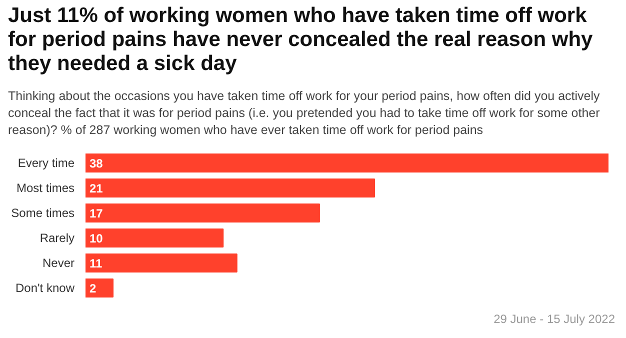 This screenshot has width=626, height=338. Describe the element at coordinates (93, 289) in the screenshot. I see `data-label: 2` at that location.